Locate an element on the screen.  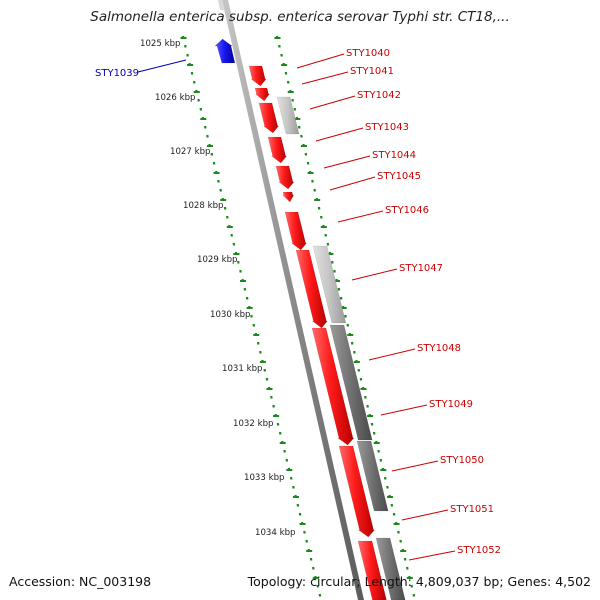
gene-label-sty1044: STY1044 is located at coordinates (394, 155).